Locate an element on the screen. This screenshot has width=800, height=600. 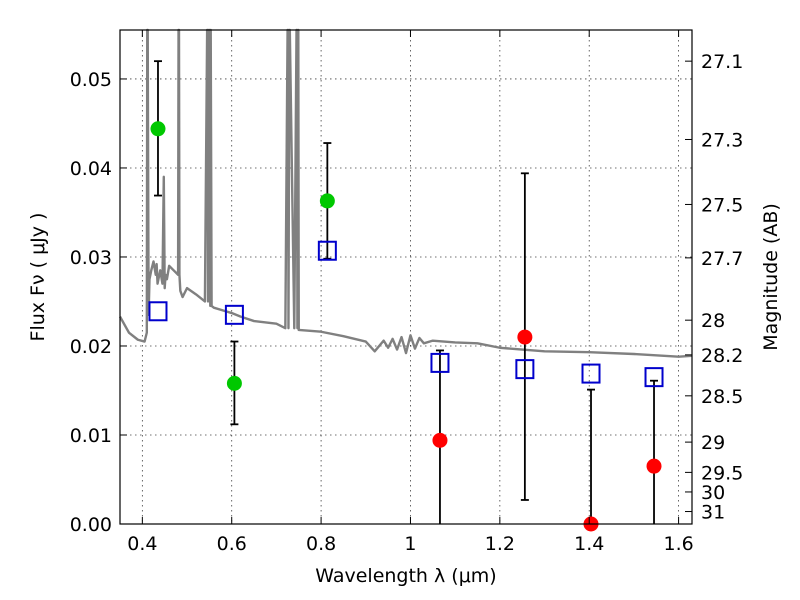
y-tick-label: 0.00 is located at coordinates (91, 525).